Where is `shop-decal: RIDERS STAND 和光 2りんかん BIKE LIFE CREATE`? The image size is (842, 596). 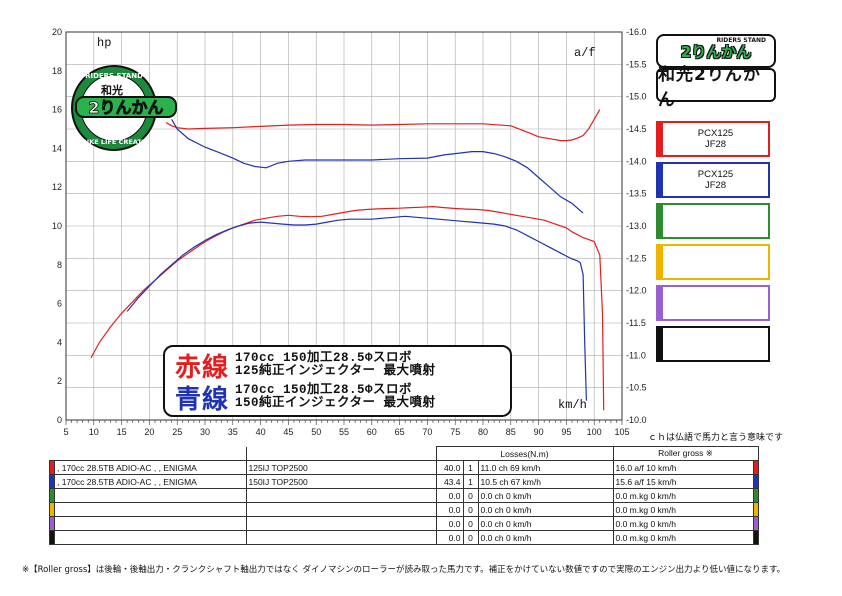 shop-decal: RIDERS STAND 和光 2りんかん BIKE LIFE CREATE is located at coordinates (125, 110).